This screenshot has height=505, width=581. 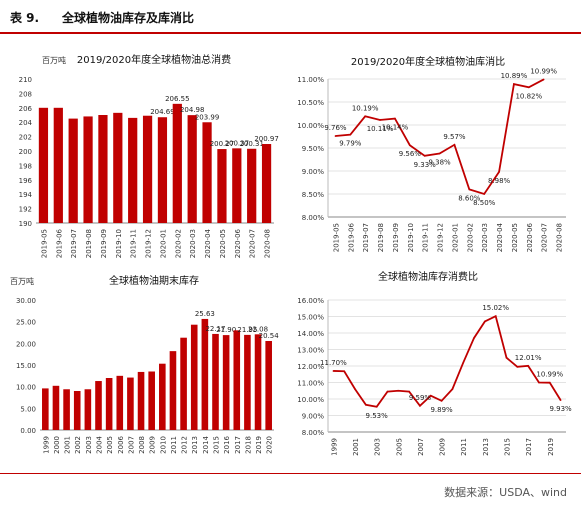 I want to click on x-tick-label: 2013, so click(x=486, y=447).